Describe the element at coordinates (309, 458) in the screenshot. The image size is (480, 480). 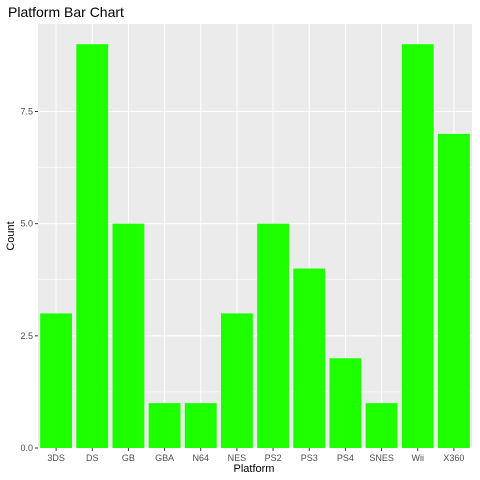
I see `x-tick-label: PS3` at that location.